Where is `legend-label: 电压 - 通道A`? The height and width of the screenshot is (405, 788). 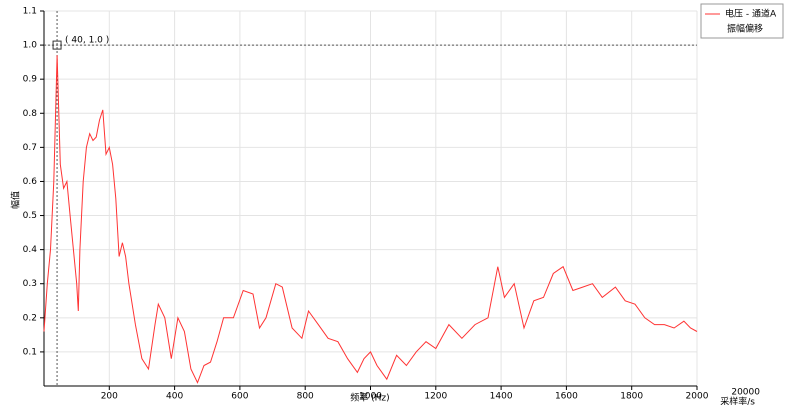 legend-label: 电压 - 通道A is located at coordinates (751, 14).